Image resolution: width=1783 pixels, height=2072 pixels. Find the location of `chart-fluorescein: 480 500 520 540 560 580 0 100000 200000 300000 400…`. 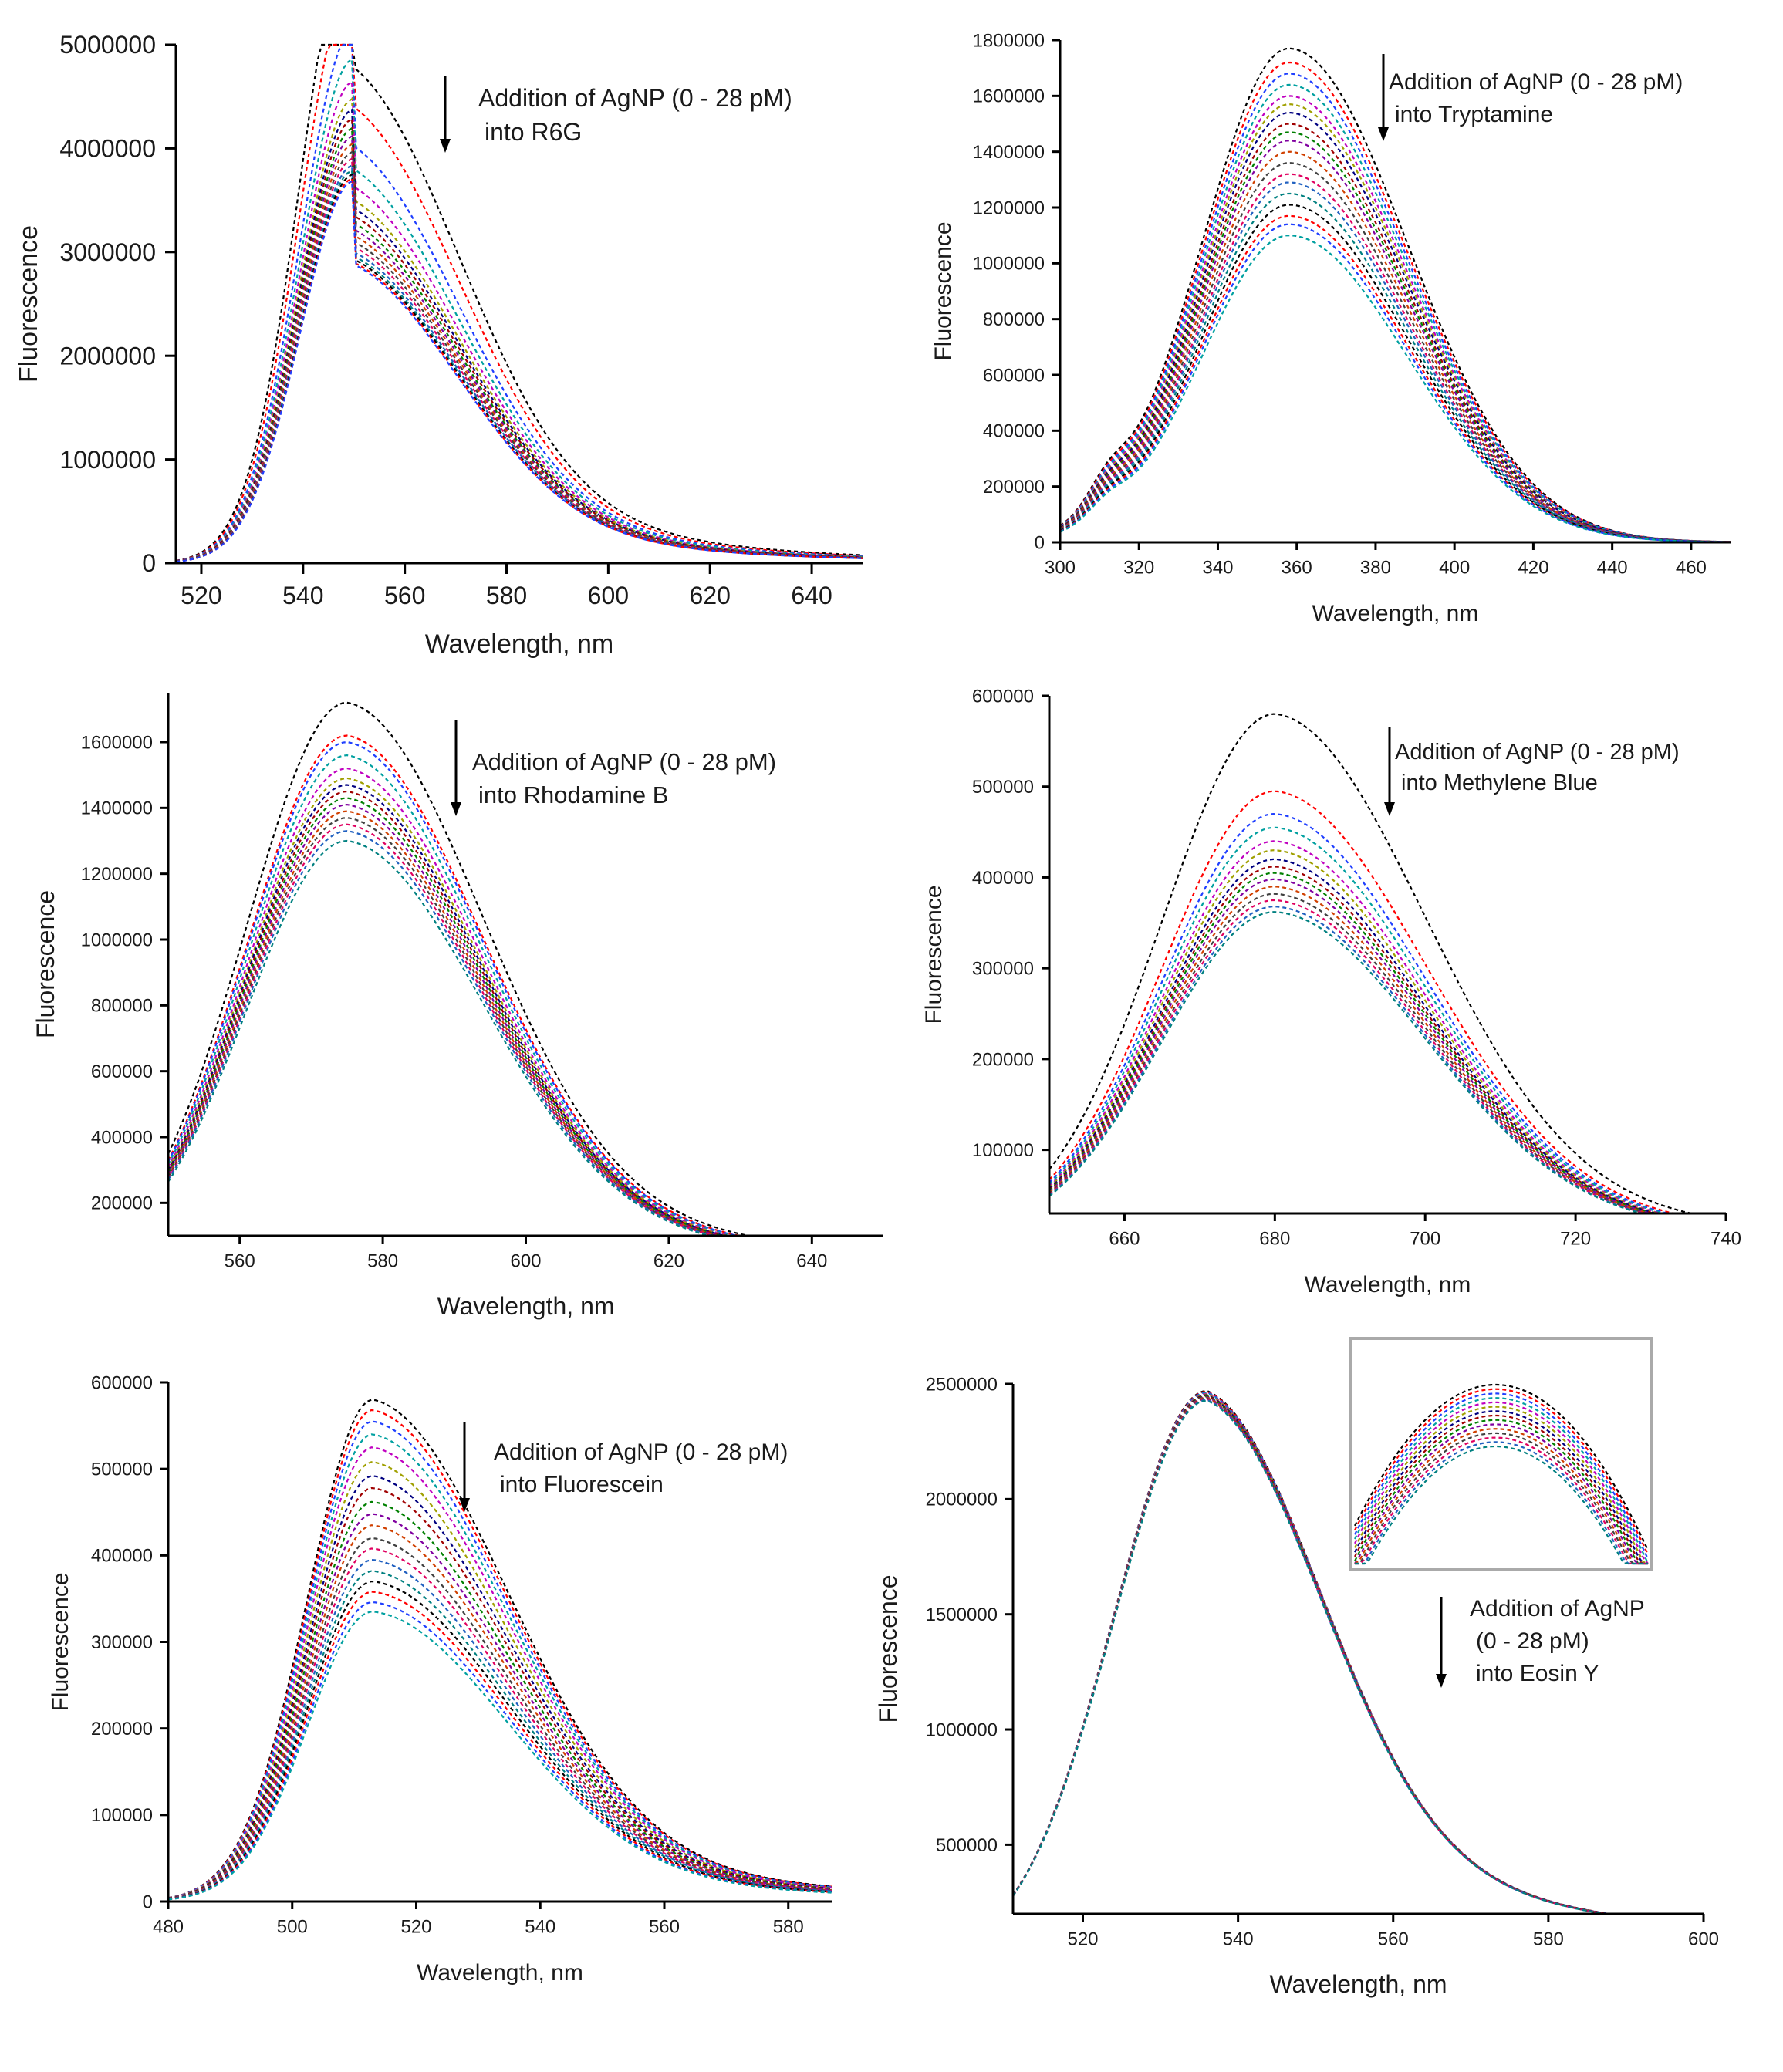

chart-fluorescein: 480 500 520 540 560 580 0 100000 200000 300000 400… is located at coordinates (440, 1679).